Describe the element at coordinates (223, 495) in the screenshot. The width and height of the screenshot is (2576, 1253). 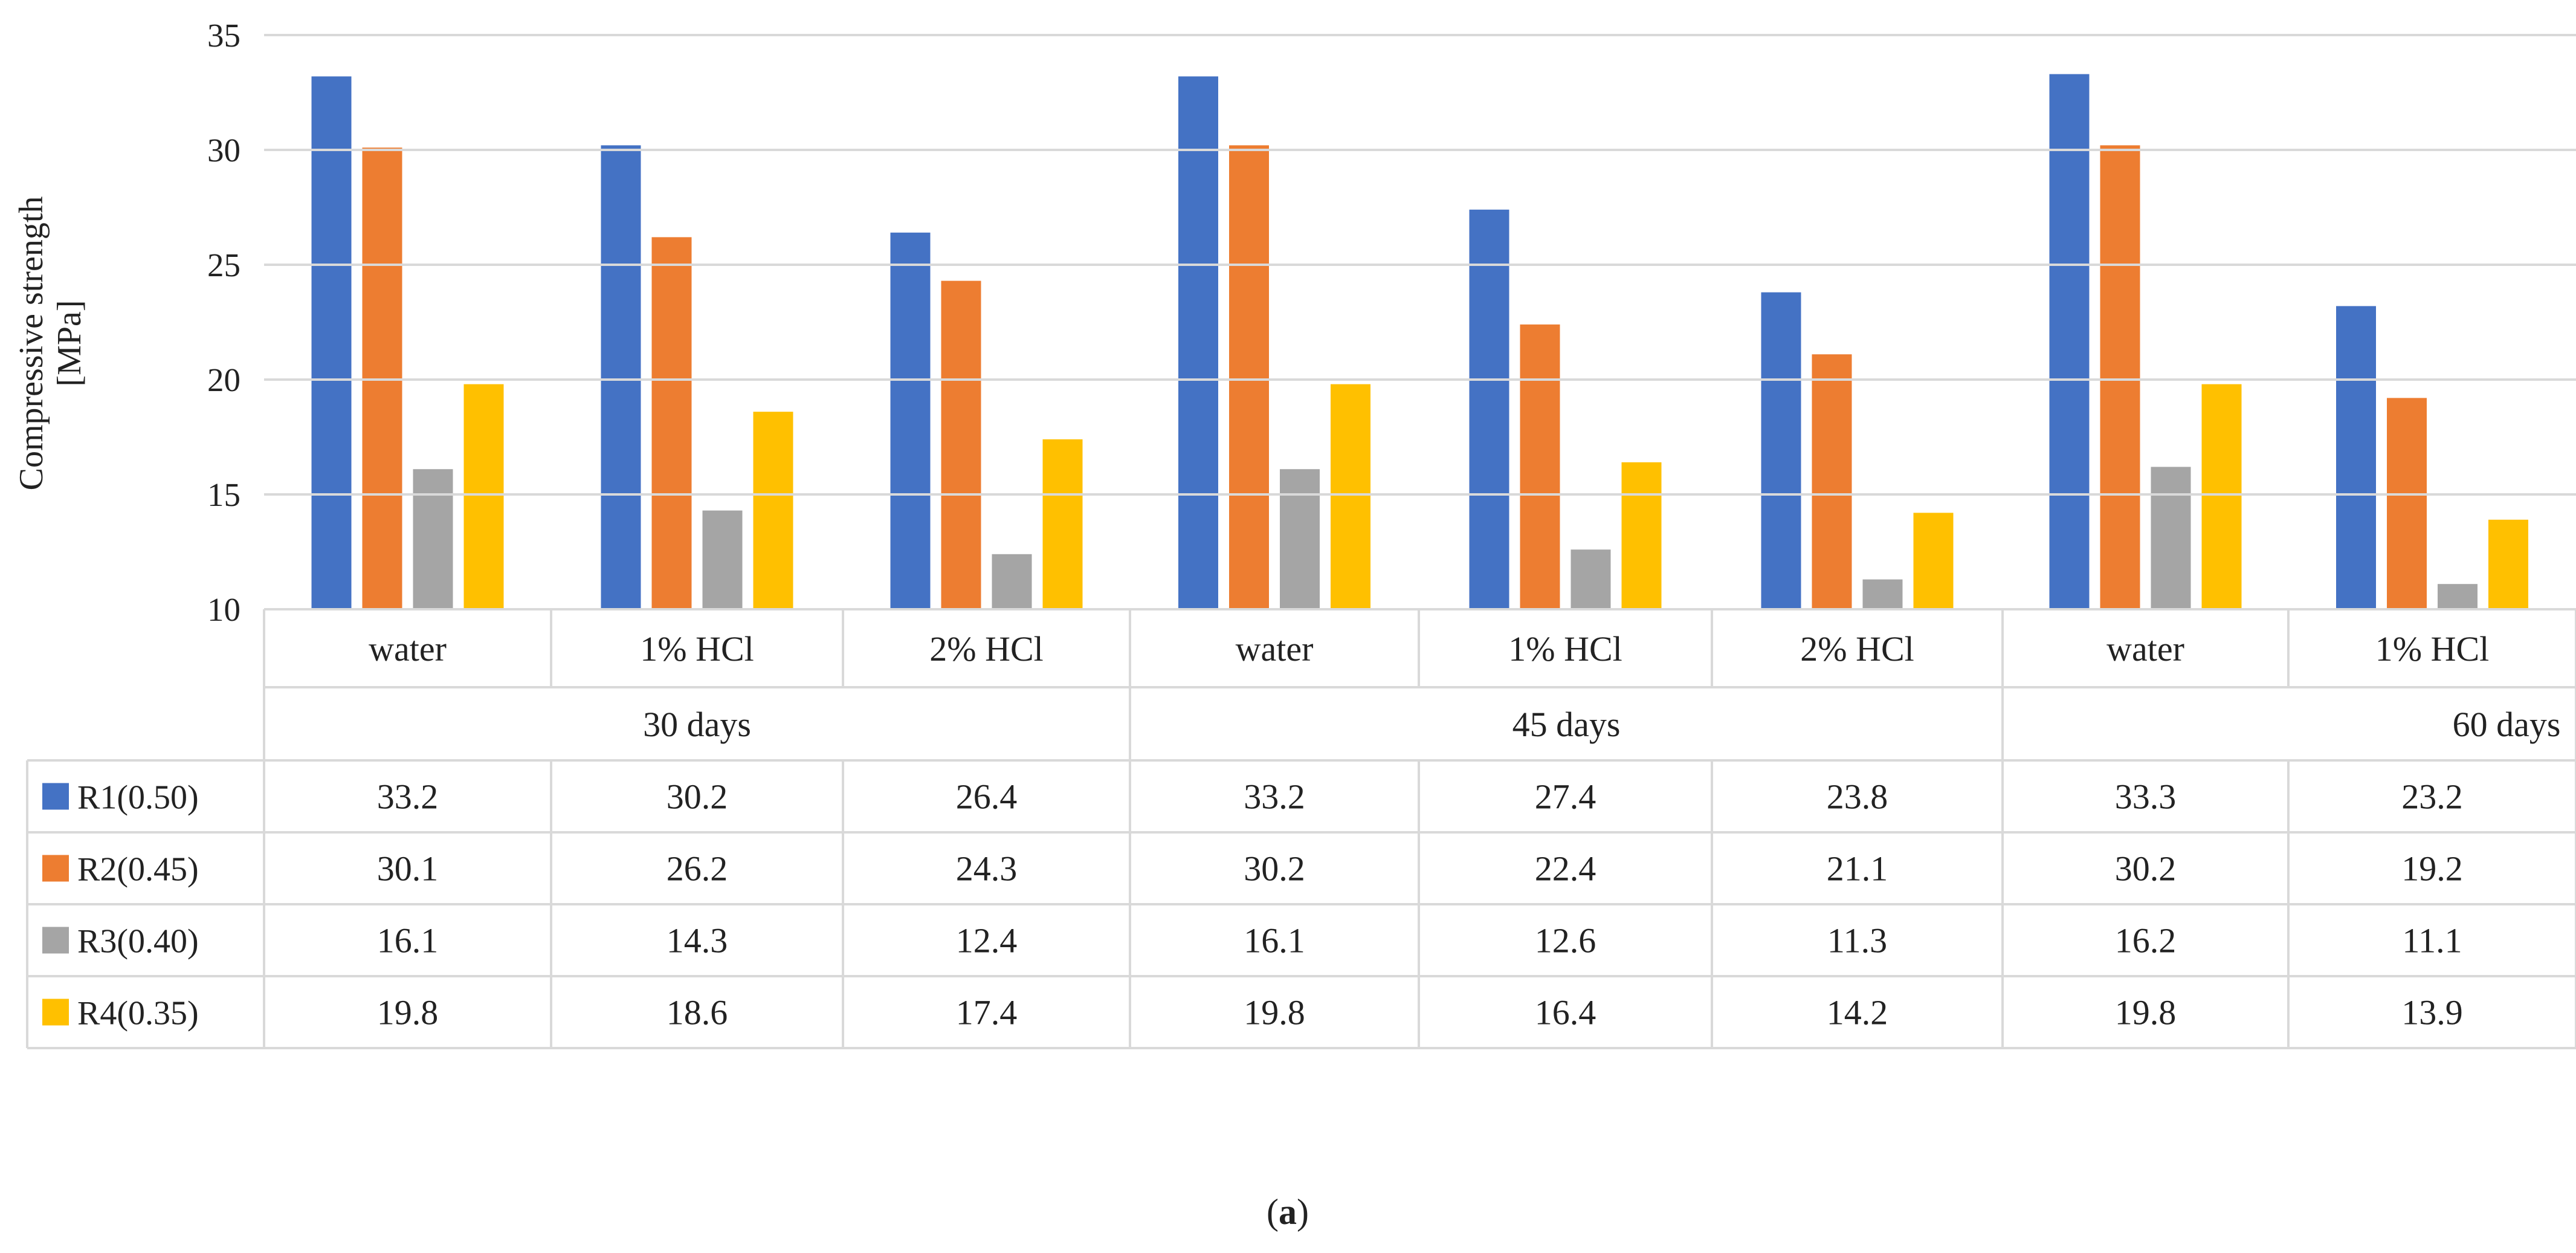
I see `y-tick-label: 15` at that location.